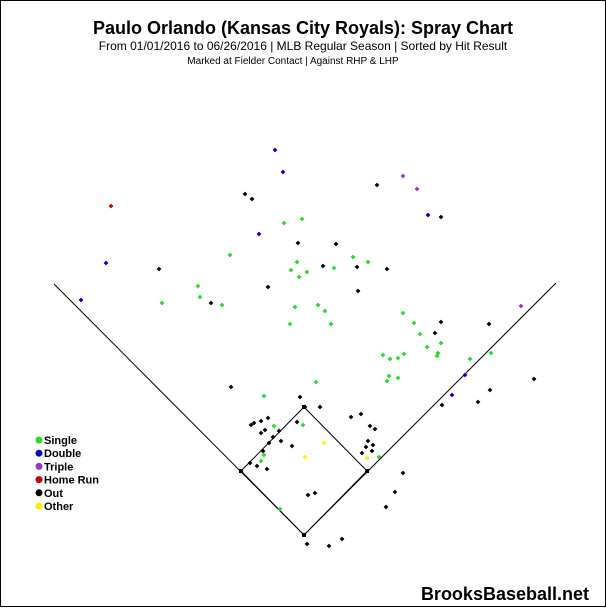 The image size is (606, 611). What do you see at coordinates (367, 471) in the screenshot?
I see `first-base` at bounding box center [367, 471].